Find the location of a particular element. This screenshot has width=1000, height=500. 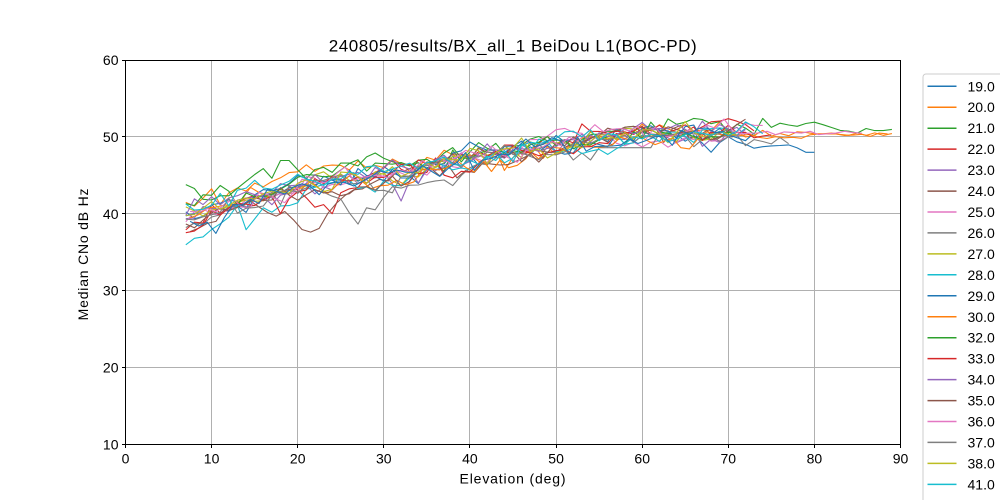

svg-text: 26.0 is located at coordinates (981, 233).